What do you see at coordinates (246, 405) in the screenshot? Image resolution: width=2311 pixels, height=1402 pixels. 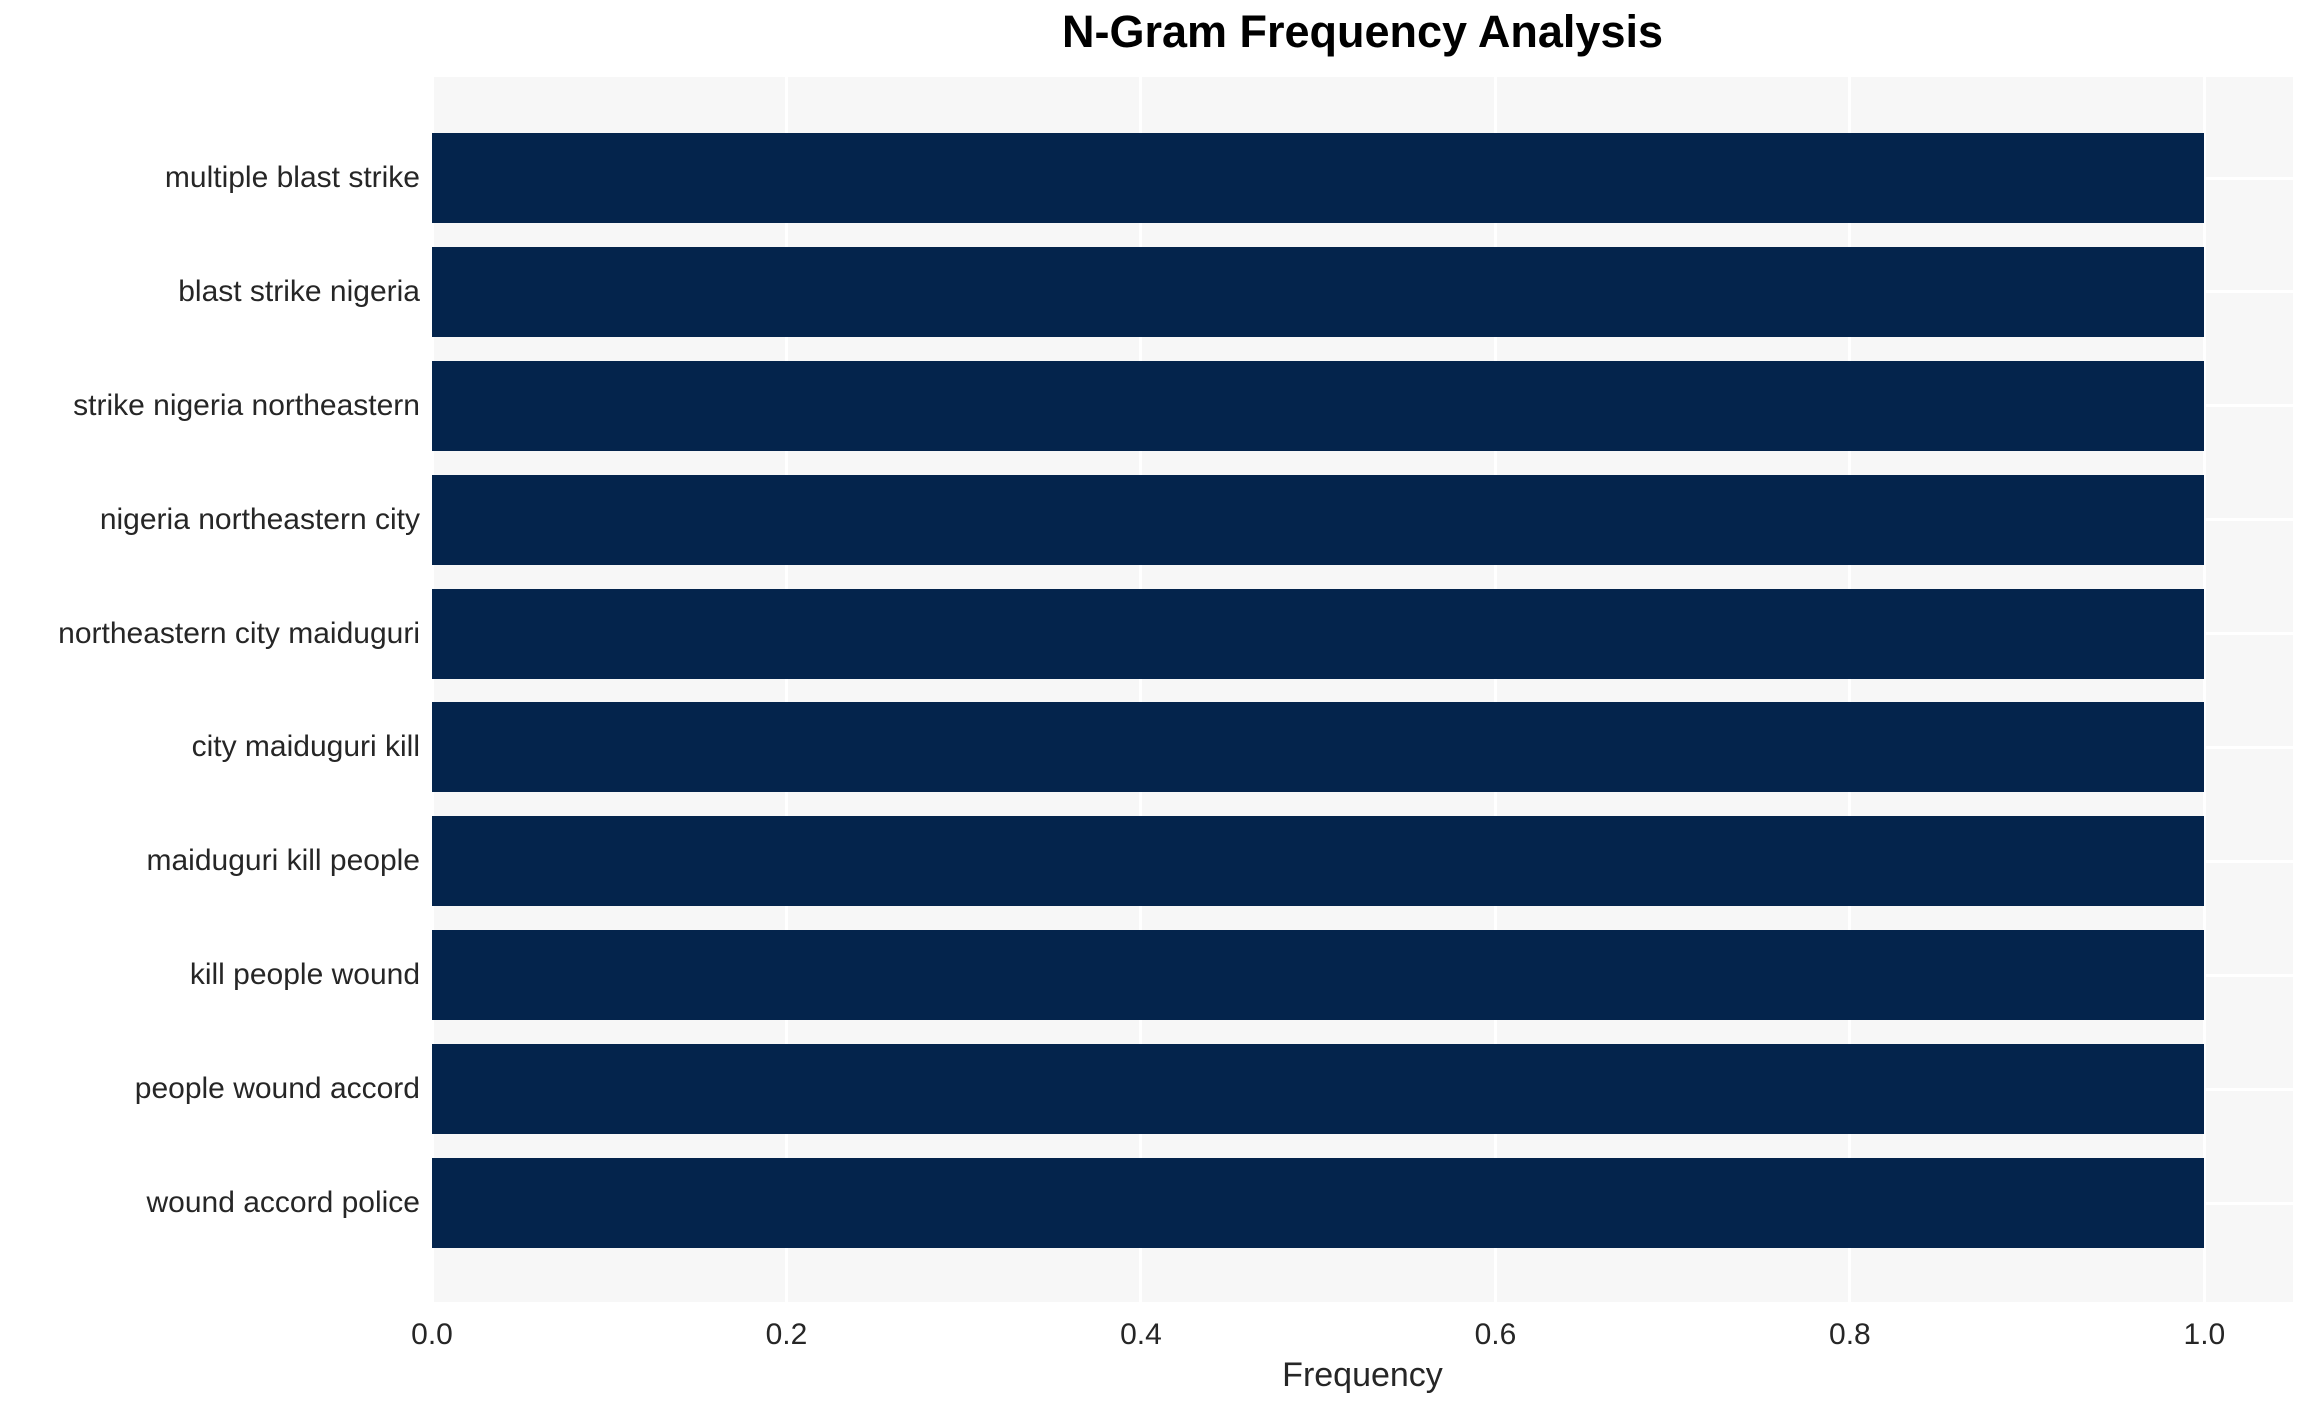 I see `y-tick-label: strike nigeria northeastern` at bounding box center [246, 405].